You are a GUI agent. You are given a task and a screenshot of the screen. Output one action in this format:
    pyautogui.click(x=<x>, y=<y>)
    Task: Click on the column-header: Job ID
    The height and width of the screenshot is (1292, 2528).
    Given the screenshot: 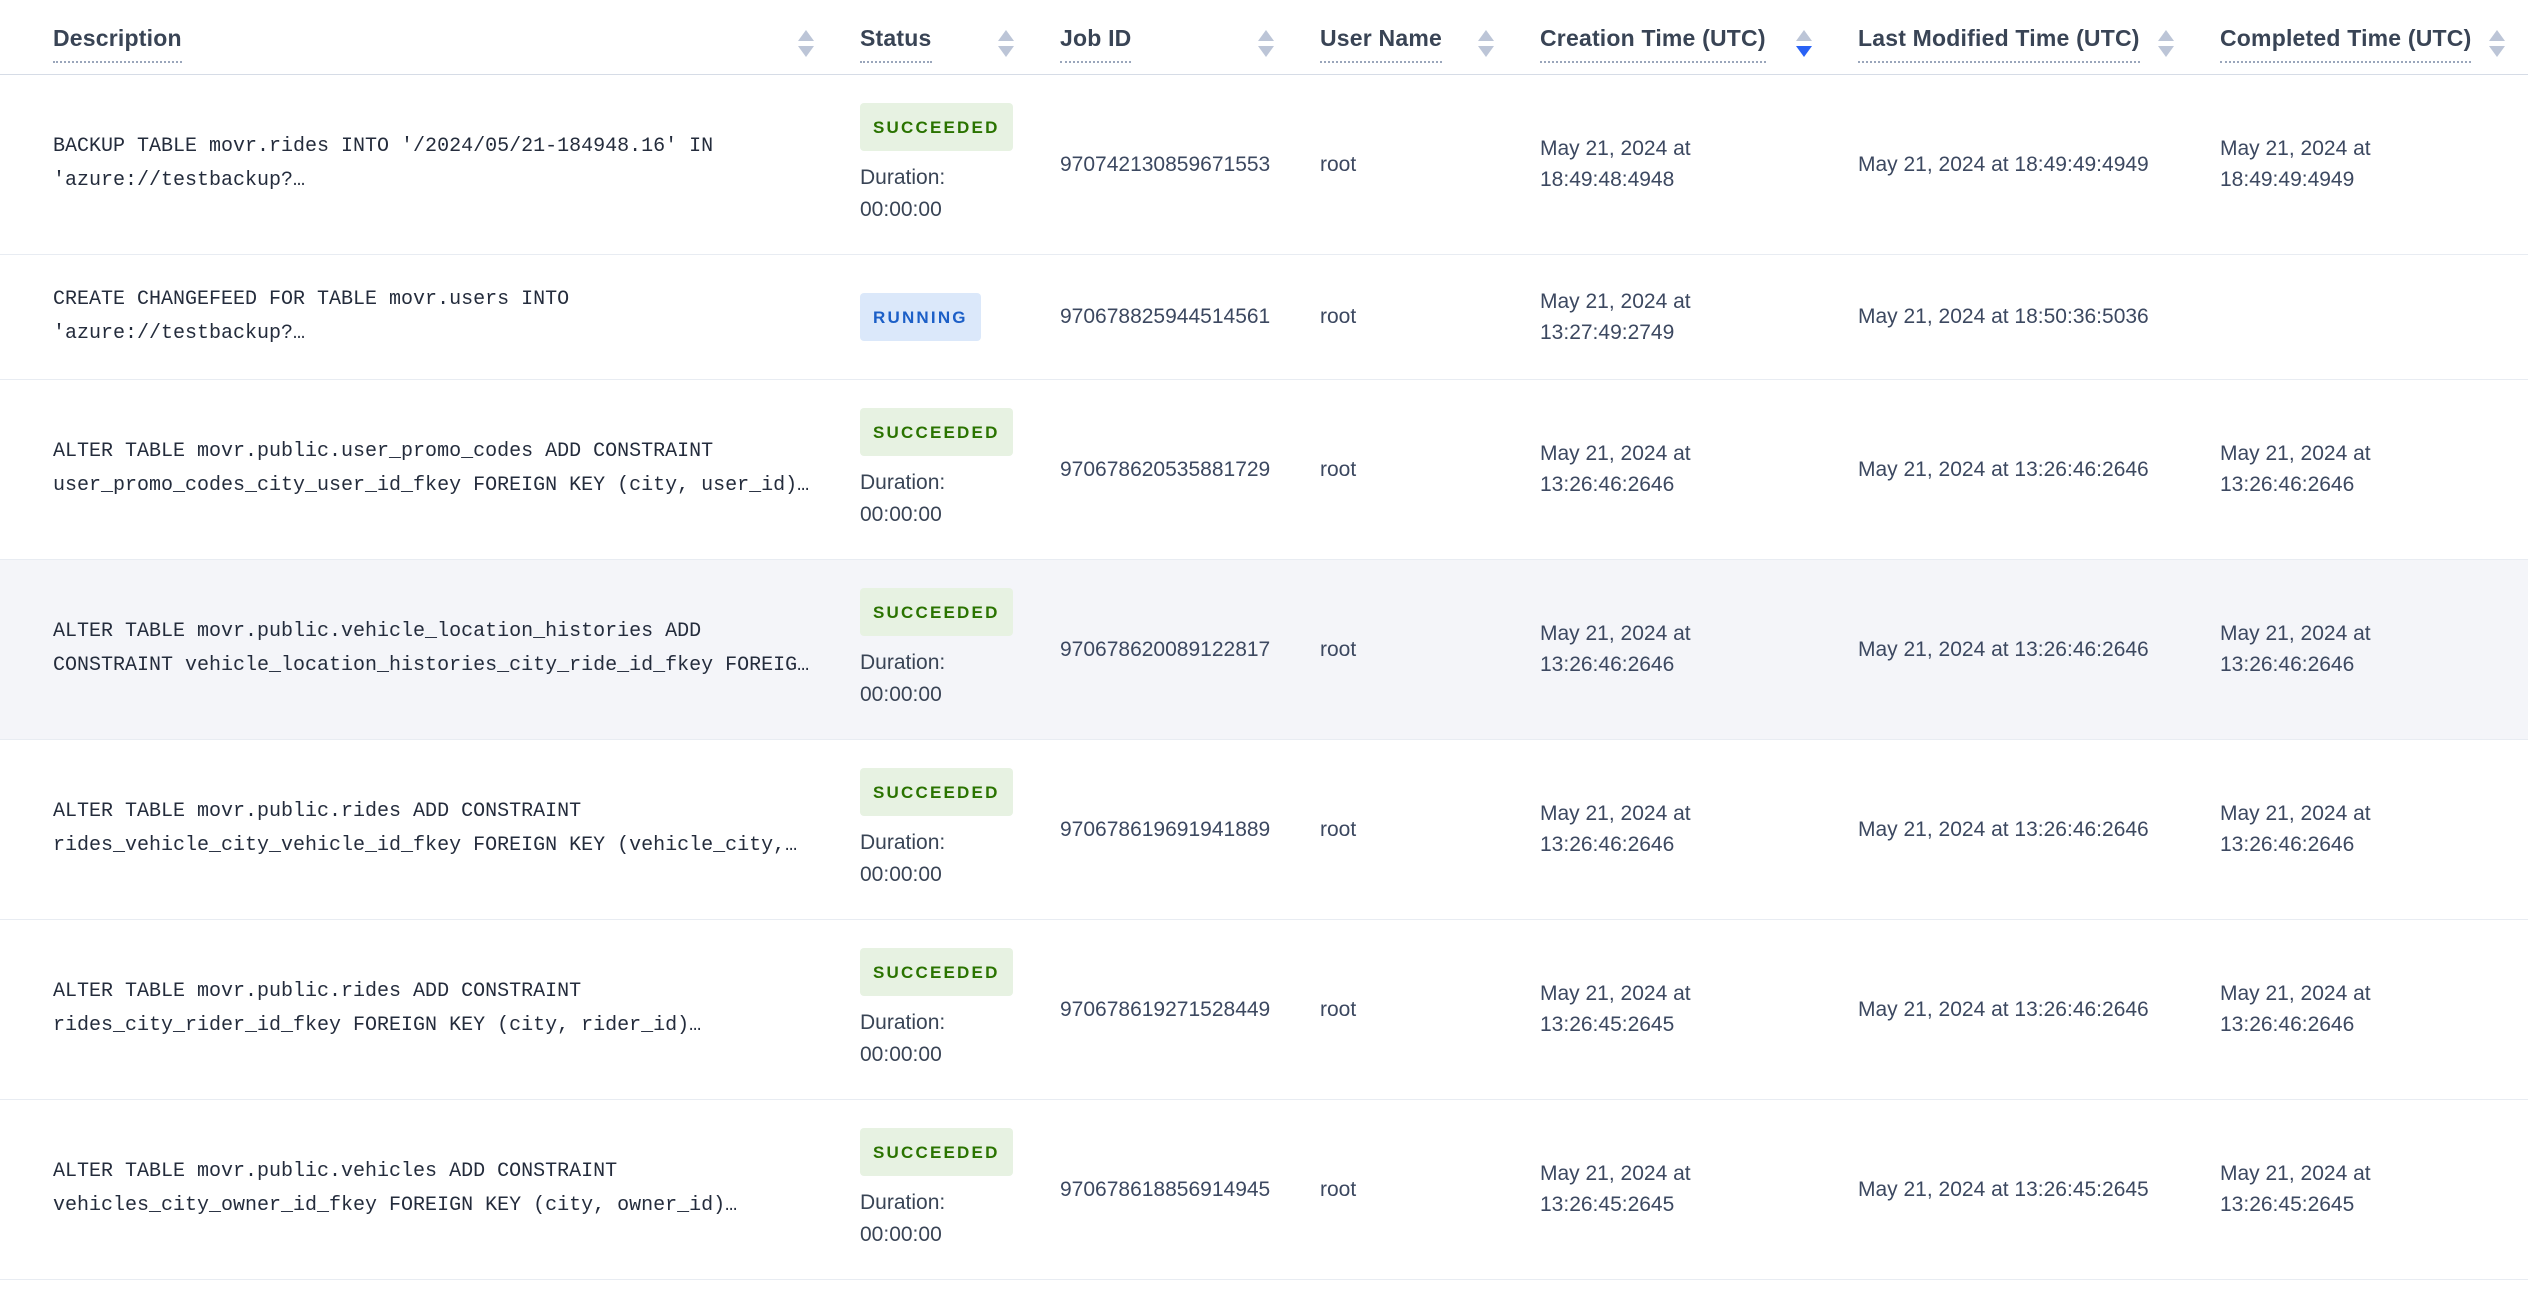 What is the action you would take?
    pyautogui.click(x=1170, y=37)
    